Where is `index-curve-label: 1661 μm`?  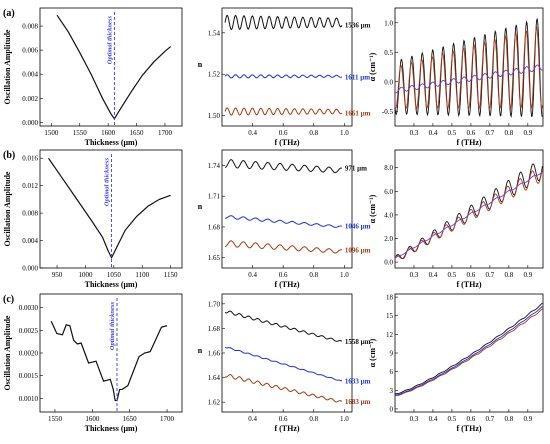
index-curve-label: 1661 μm is located at coordinates (358, 113).